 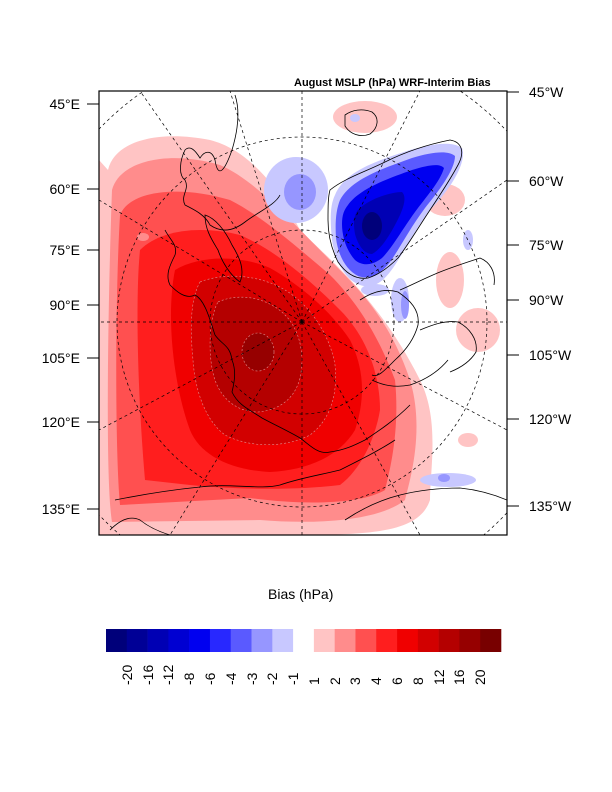 I want to click on colorbar-tick-label: 1, so click(x=313, y=681).